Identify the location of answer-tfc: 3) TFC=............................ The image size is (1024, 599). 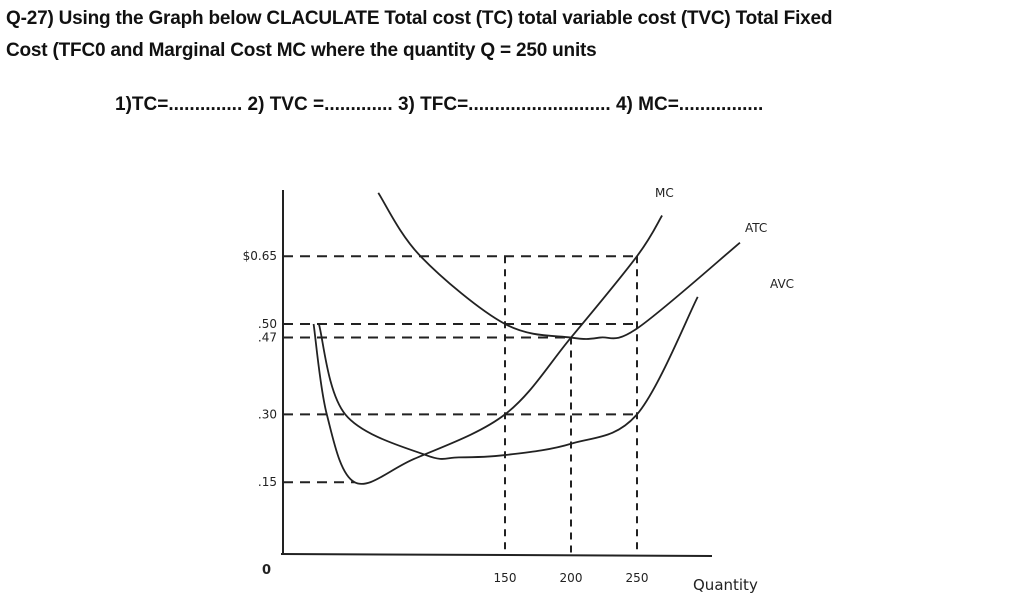
(504, 104).